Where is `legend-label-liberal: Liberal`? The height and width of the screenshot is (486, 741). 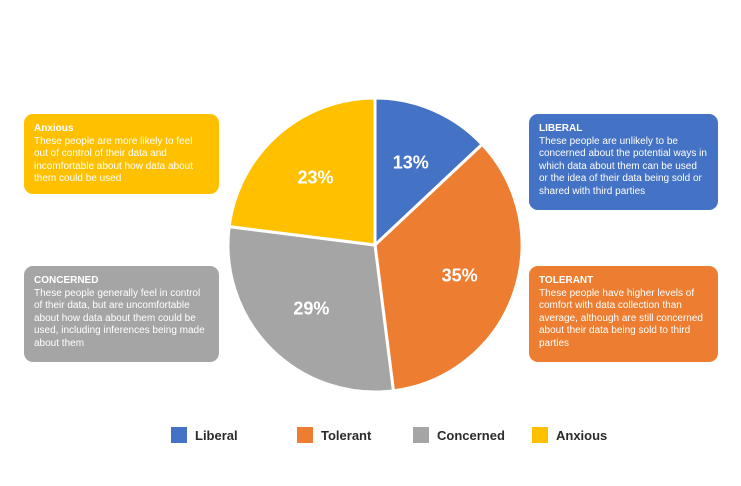 legend-label-liberal: Liberal is located at coordinates (216, 435).